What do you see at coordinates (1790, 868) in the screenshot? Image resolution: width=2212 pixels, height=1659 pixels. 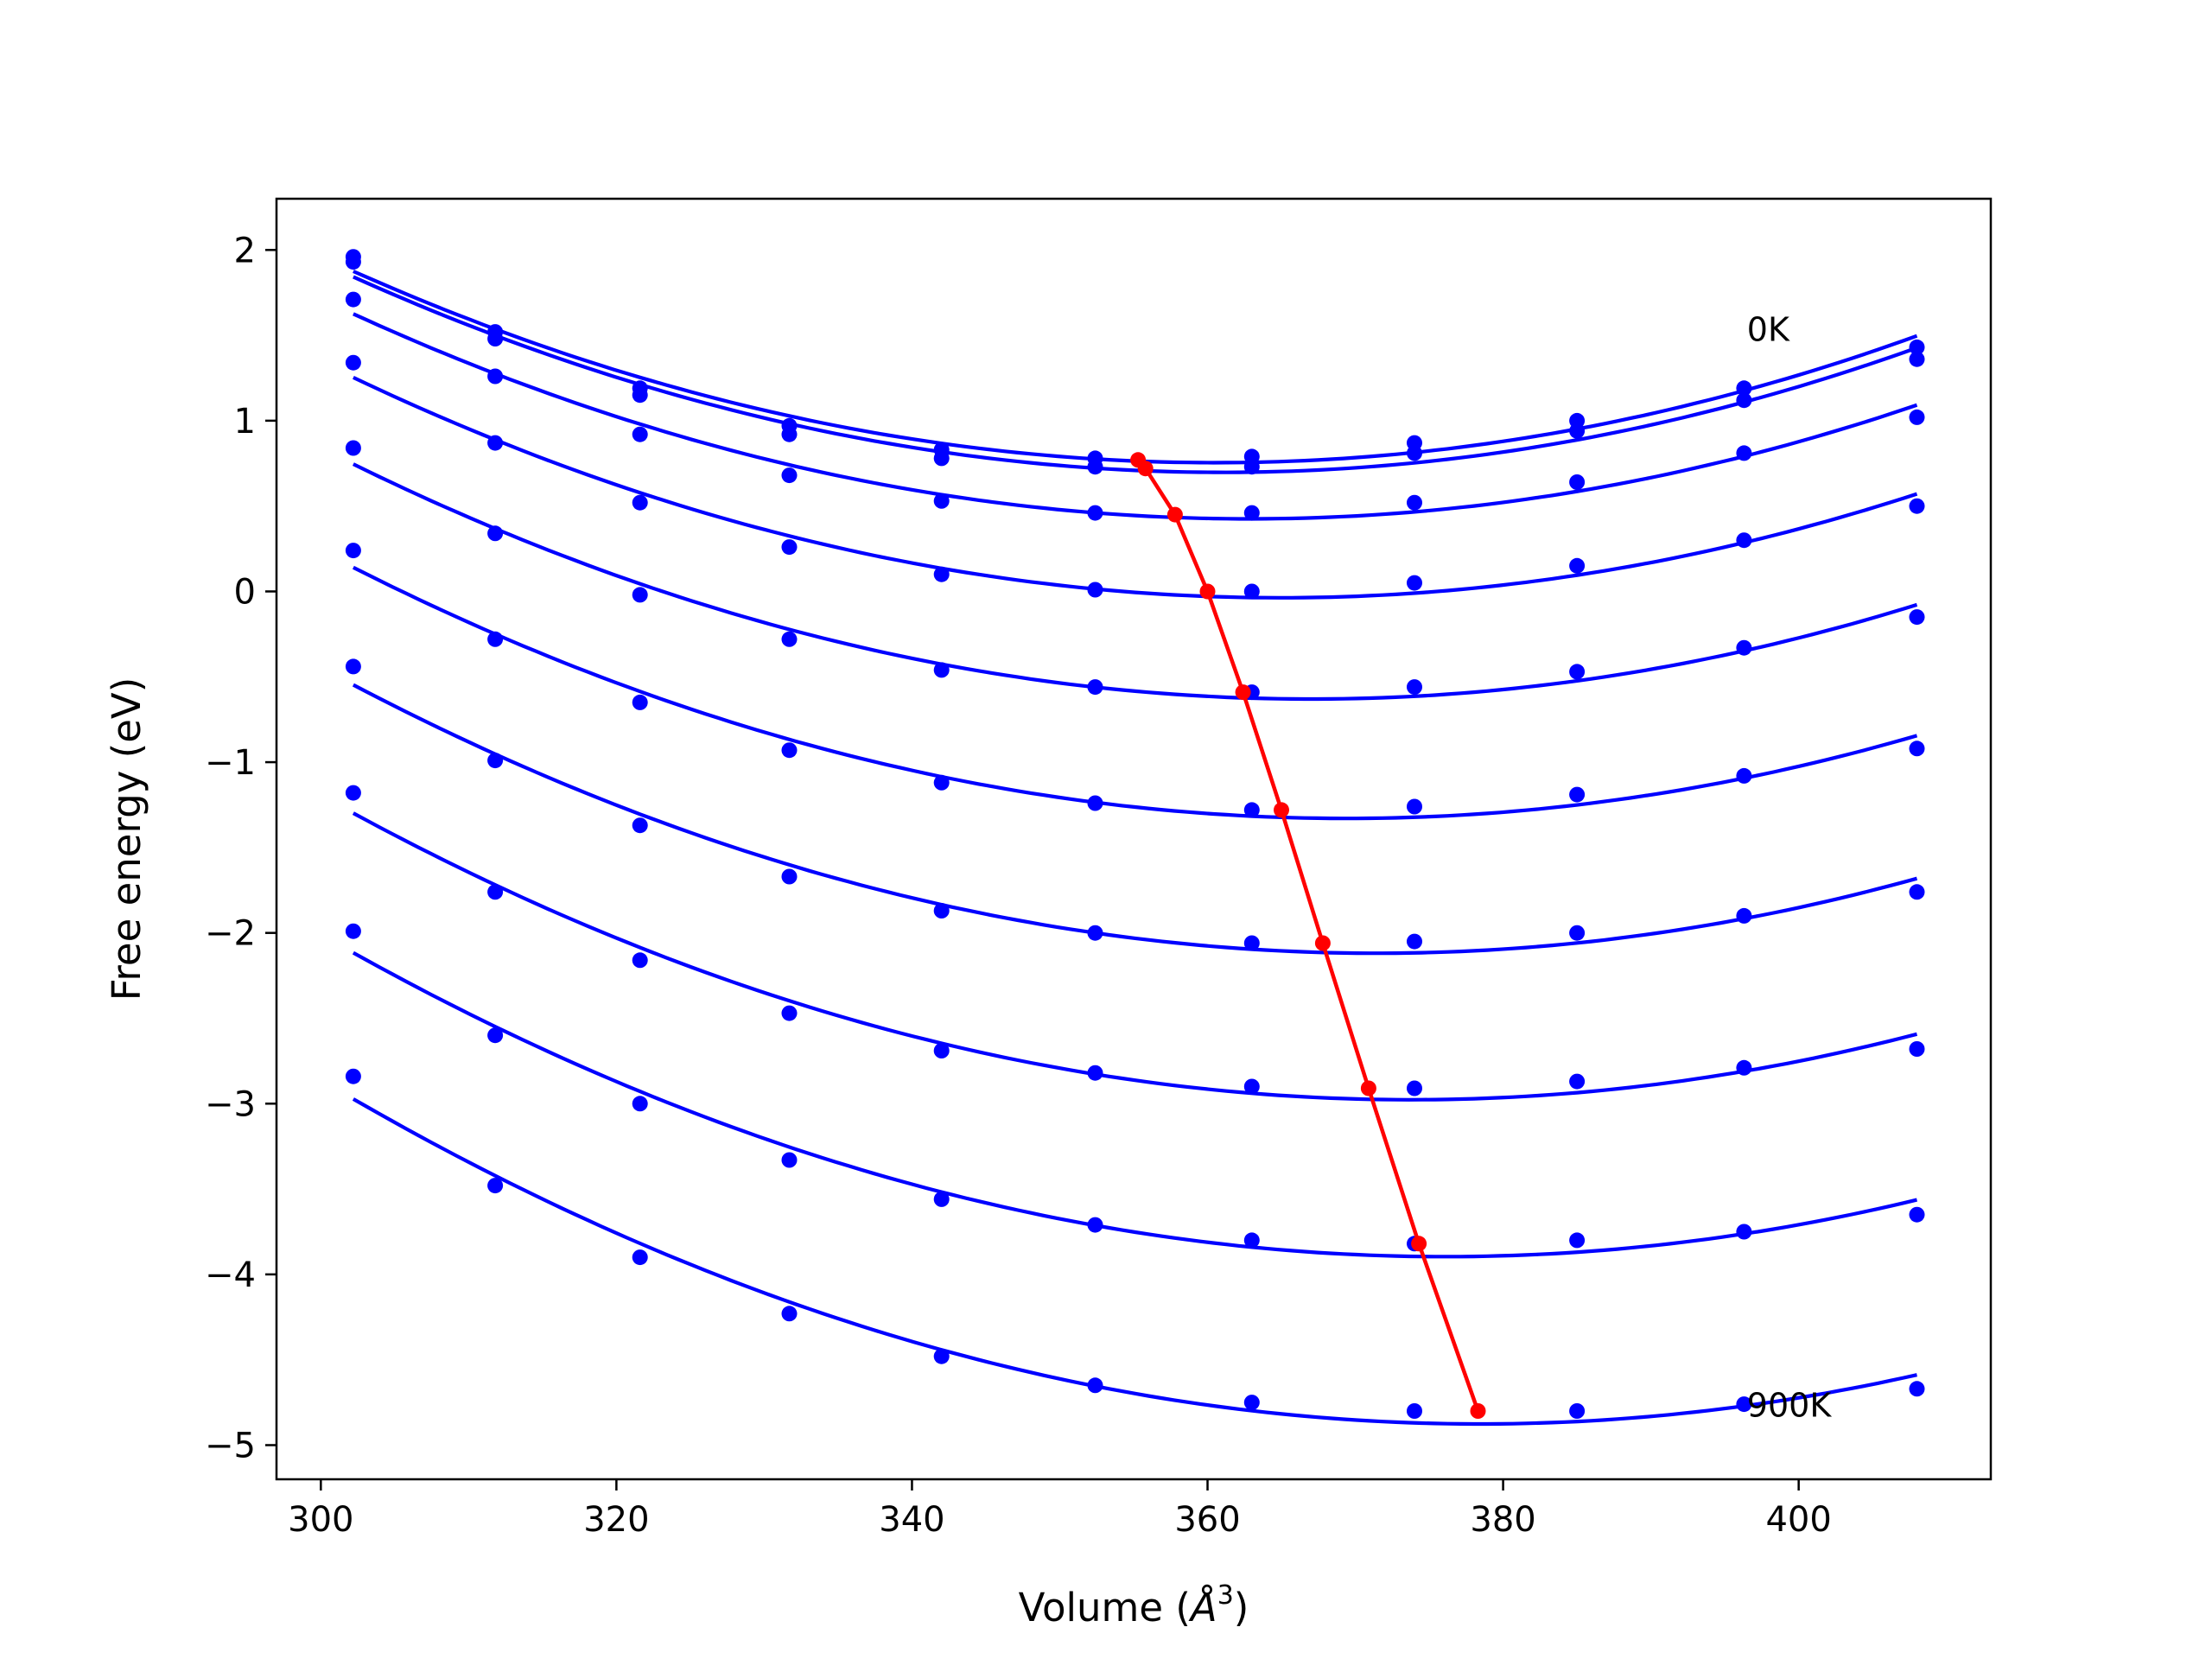 I see `annotations: 0K 900K` at bounding box center [1790, 868].